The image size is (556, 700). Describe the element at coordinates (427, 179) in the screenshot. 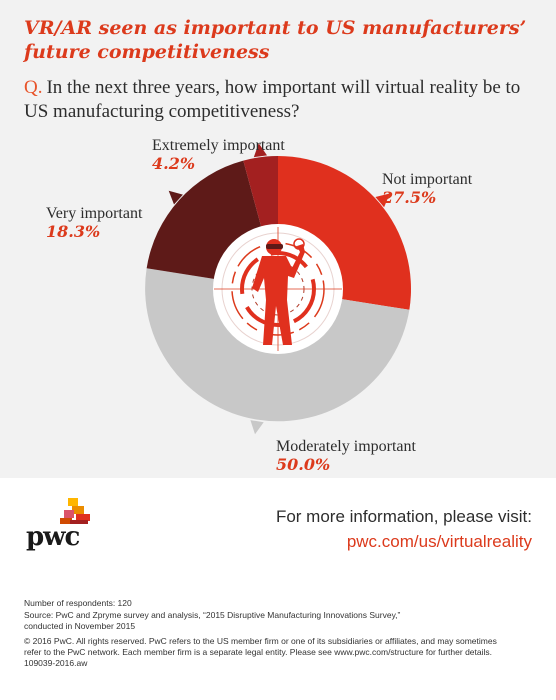

I see `slice-label-not-important: Not important` at that location.